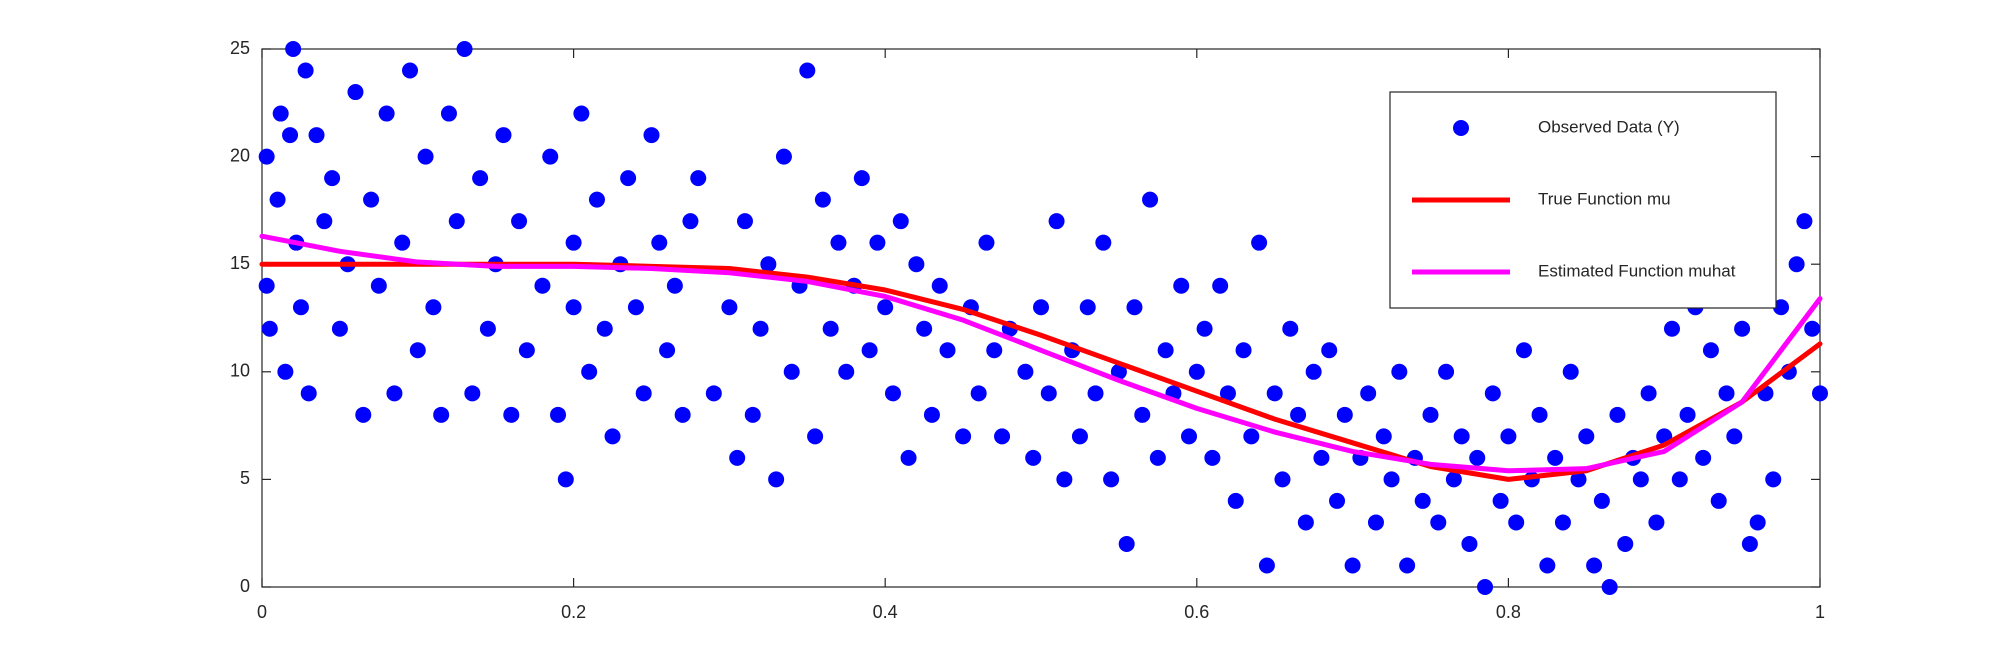 Image resolution: width=2000 pixels, height=661 pixels. What do you see at coordinates (240, 371) in the screenshot?
I see `y-tick-label: 10` at bounding box center [240, 371].